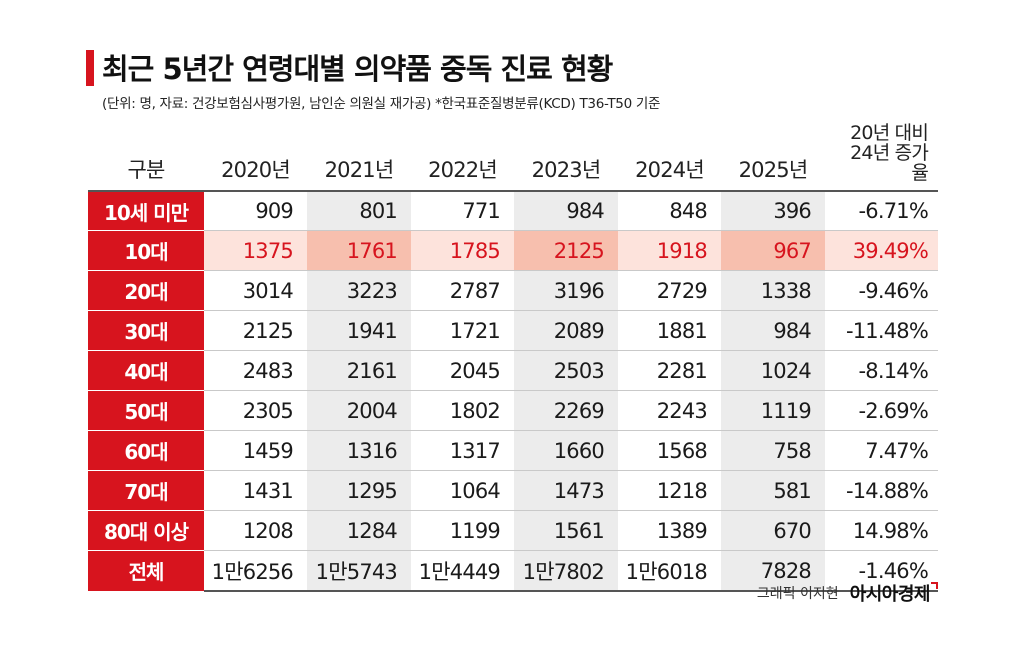 The height and width of the screenshot is (655, 1024). I want to click on growth-rate-cell: -6.71%, so click(881, 211).